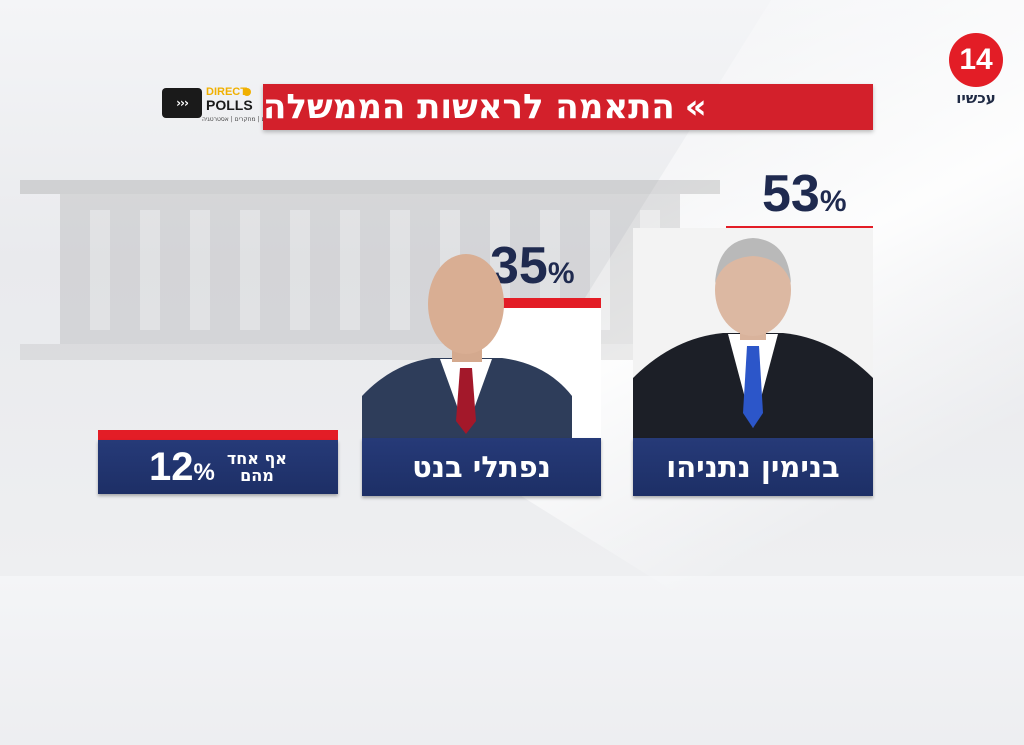  What do you see at coordinates (229, 105) in the screenshot?
I see `pollster-line2: POLLS` at bounding box center [229, 105].